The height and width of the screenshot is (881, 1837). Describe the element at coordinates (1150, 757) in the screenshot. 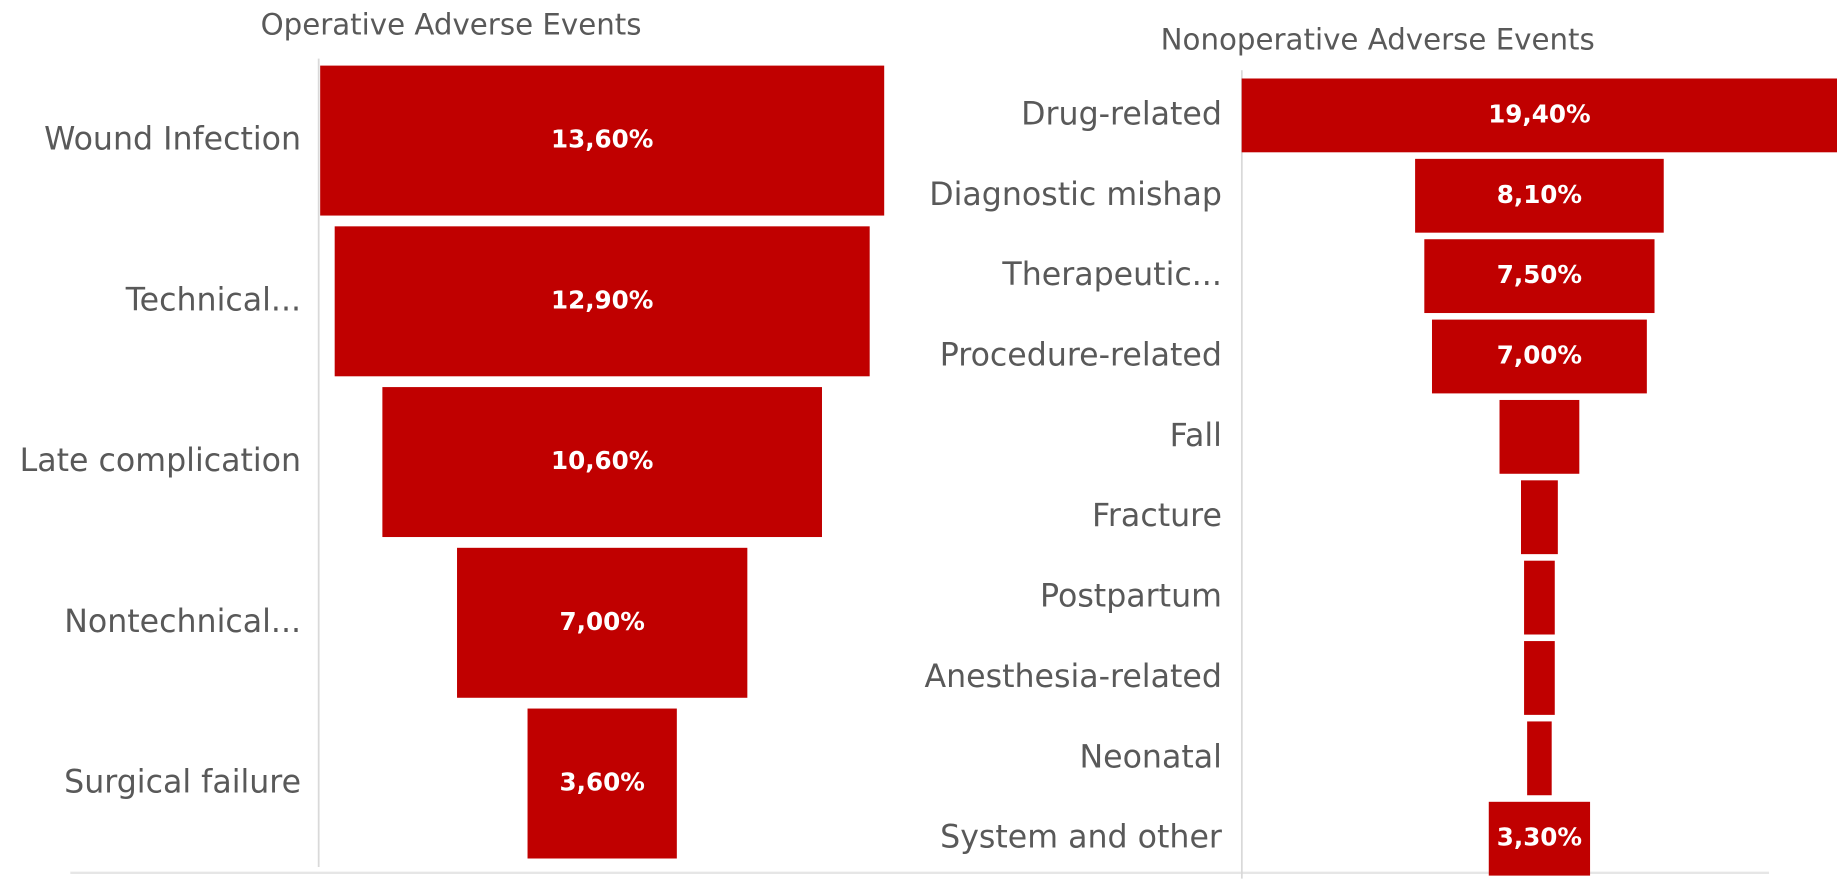

I see `category-label: Neonatal` at that location.